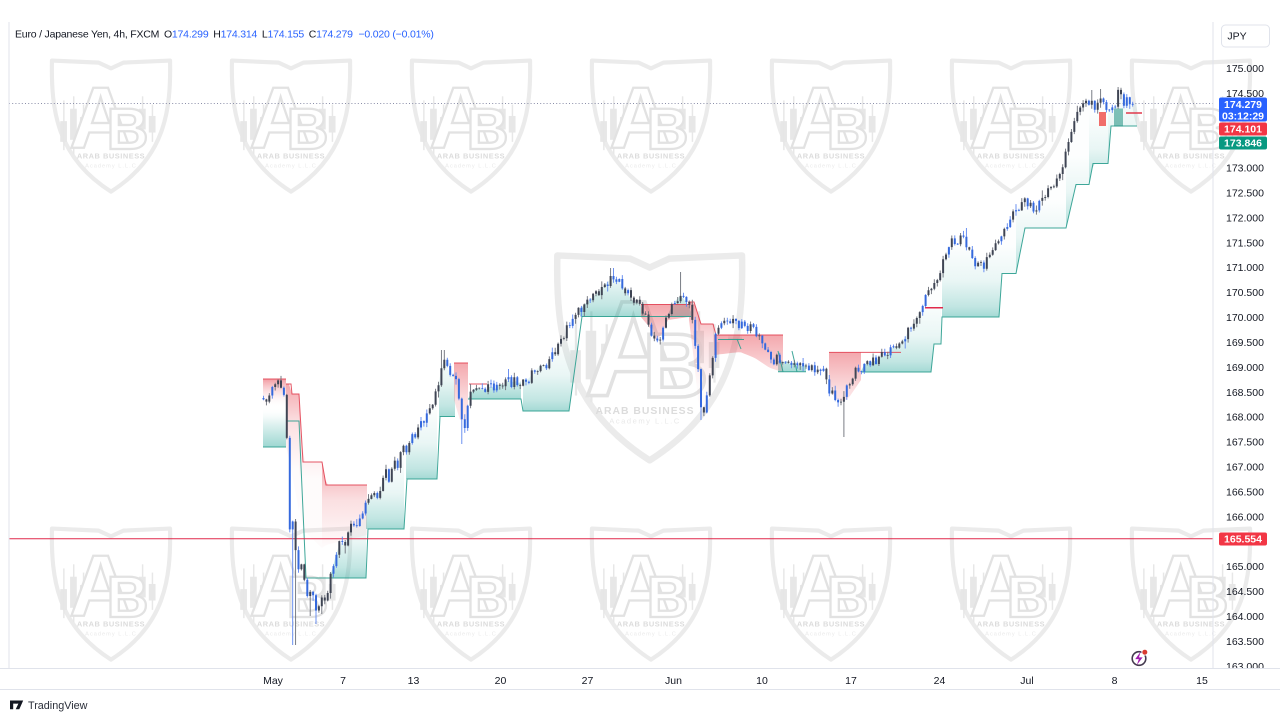 The image size is (1280, 720). Describe the element at coordinates (1243, 130) in the screenshot. I see `svg-text: 174.101` at that location.